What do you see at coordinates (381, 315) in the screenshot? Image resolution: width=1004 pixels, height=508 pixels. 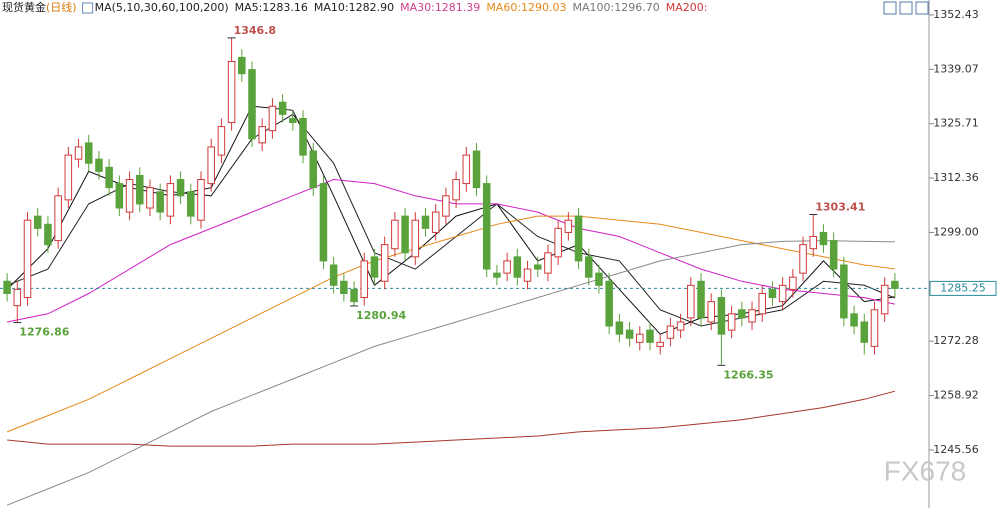 I see `annotation-label: 1280.94` at bounding box center [381, 315].